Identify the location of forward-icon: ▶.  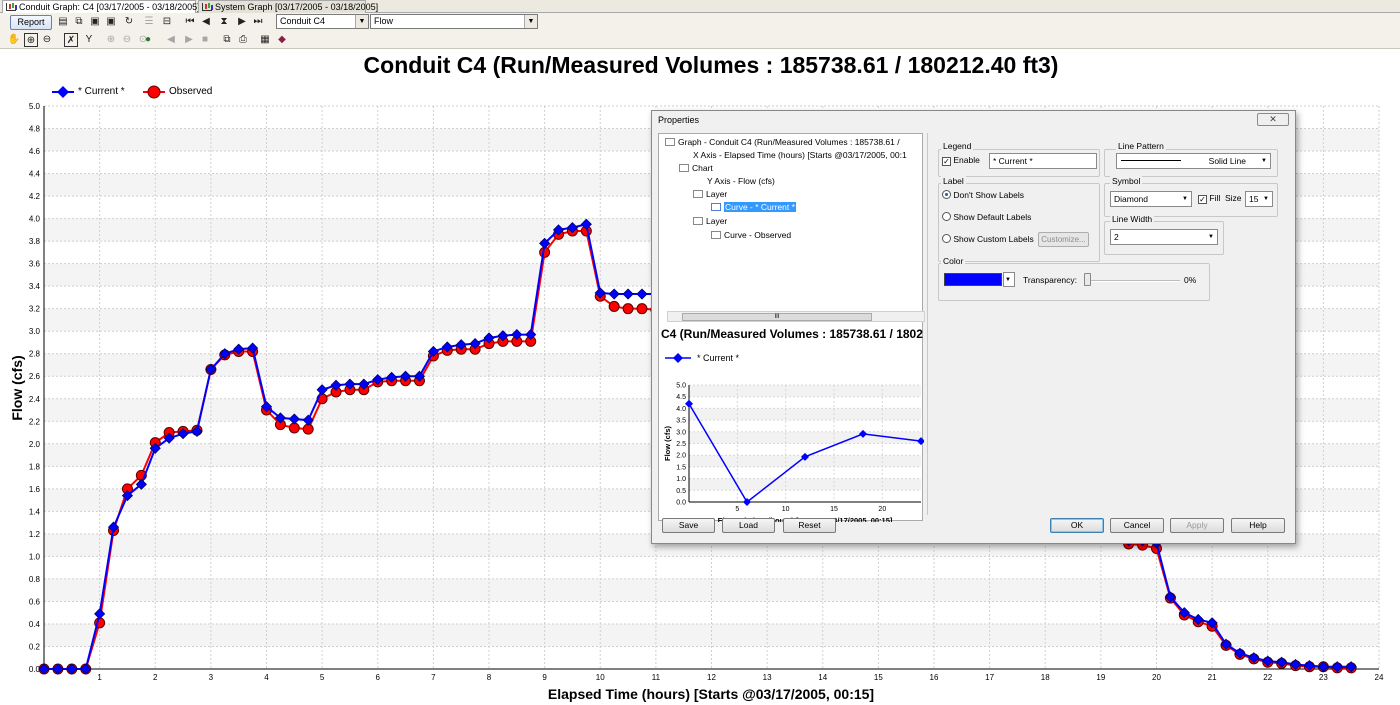
(189, 39).